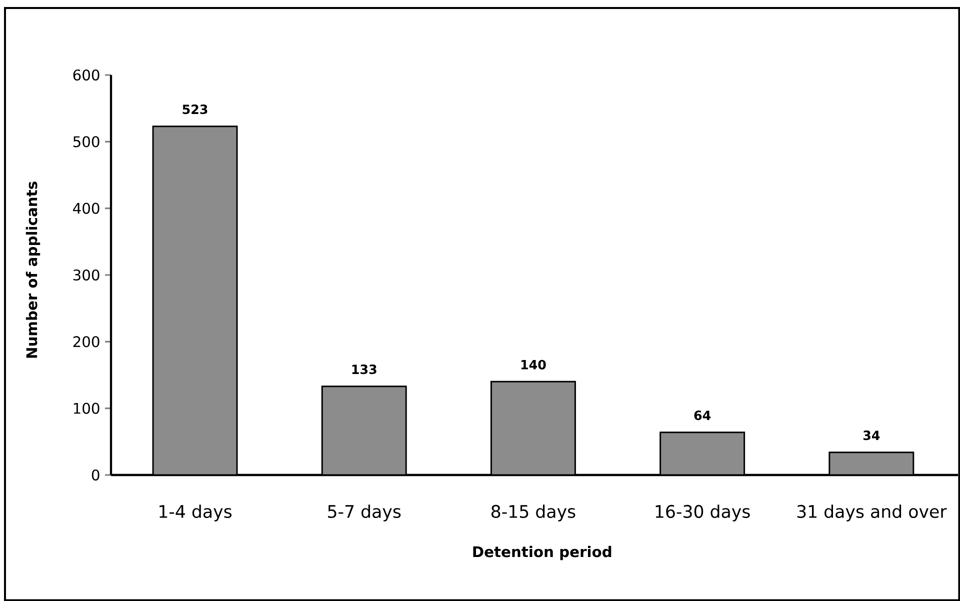 Image resolution: width=960 pixels, height=601 pixels. What do you see at coordinates (33, 270) in the screenshot?
I see `y-axis-title: Number of applicants` at bounding box center [33, 270].